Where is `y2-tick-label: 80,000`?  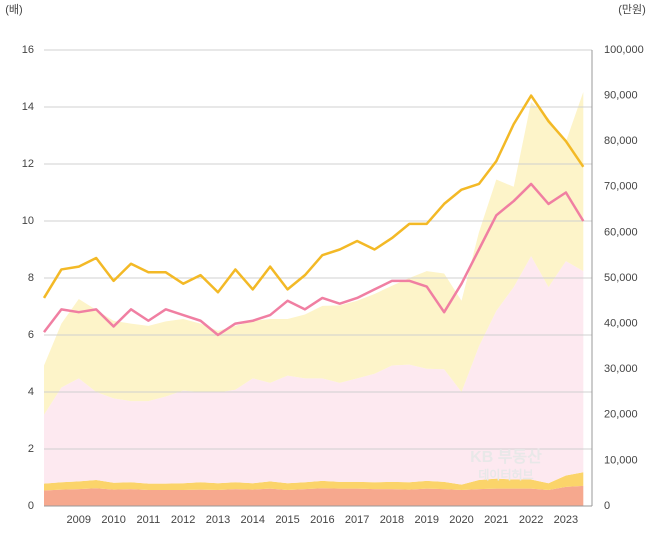 y2-tick-label: 80,000 is located at coordinates (621, 141).